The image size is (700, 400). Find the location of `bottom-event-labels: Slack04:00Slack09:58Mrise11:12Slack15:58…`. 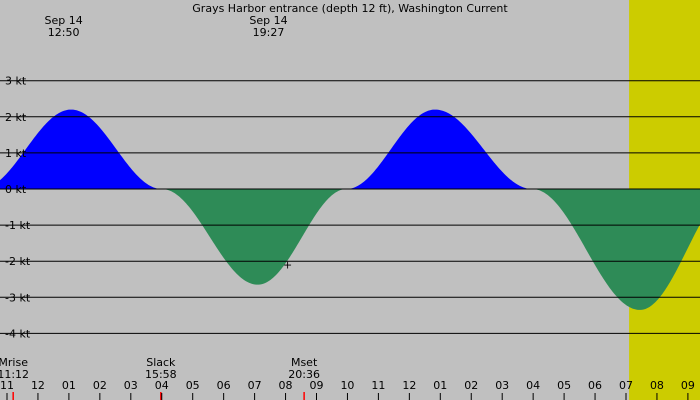

bottom-event-labels: Slack04:00Slack09:58Mrise11:12Slack15:58… is located at coordinates (160, 378).